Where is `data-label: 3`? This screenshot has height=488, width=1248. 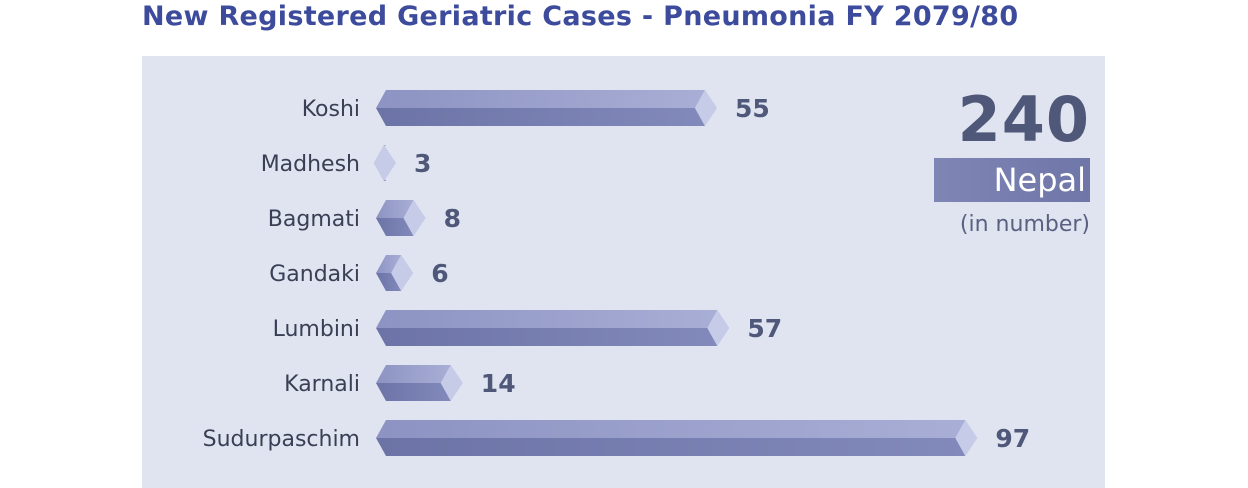
data-label: 3 is located at coordinates (422, 163).